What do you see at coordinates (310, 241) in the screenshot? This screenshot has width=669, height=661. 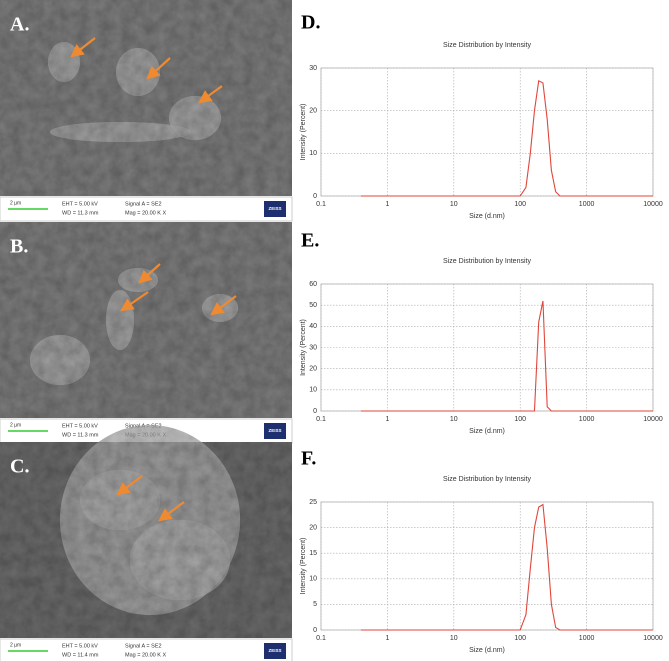 I see `panel-label: E.` at bounding box center [310, 241].